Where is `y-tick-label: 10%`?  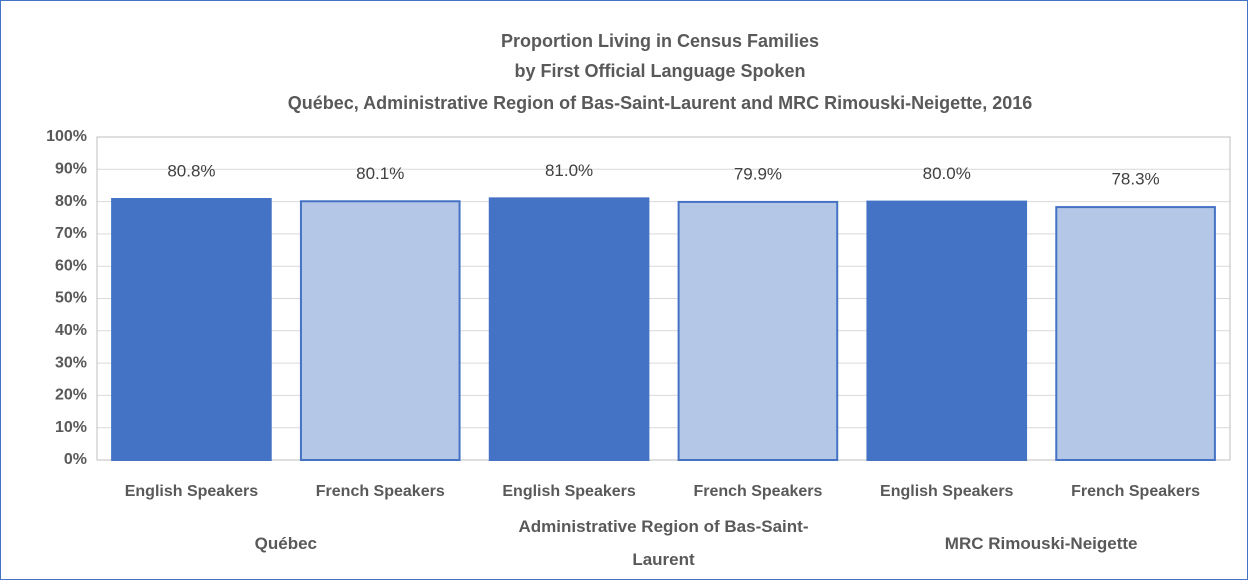 y-tick-label: 10% is located at coordinates (71, 427).